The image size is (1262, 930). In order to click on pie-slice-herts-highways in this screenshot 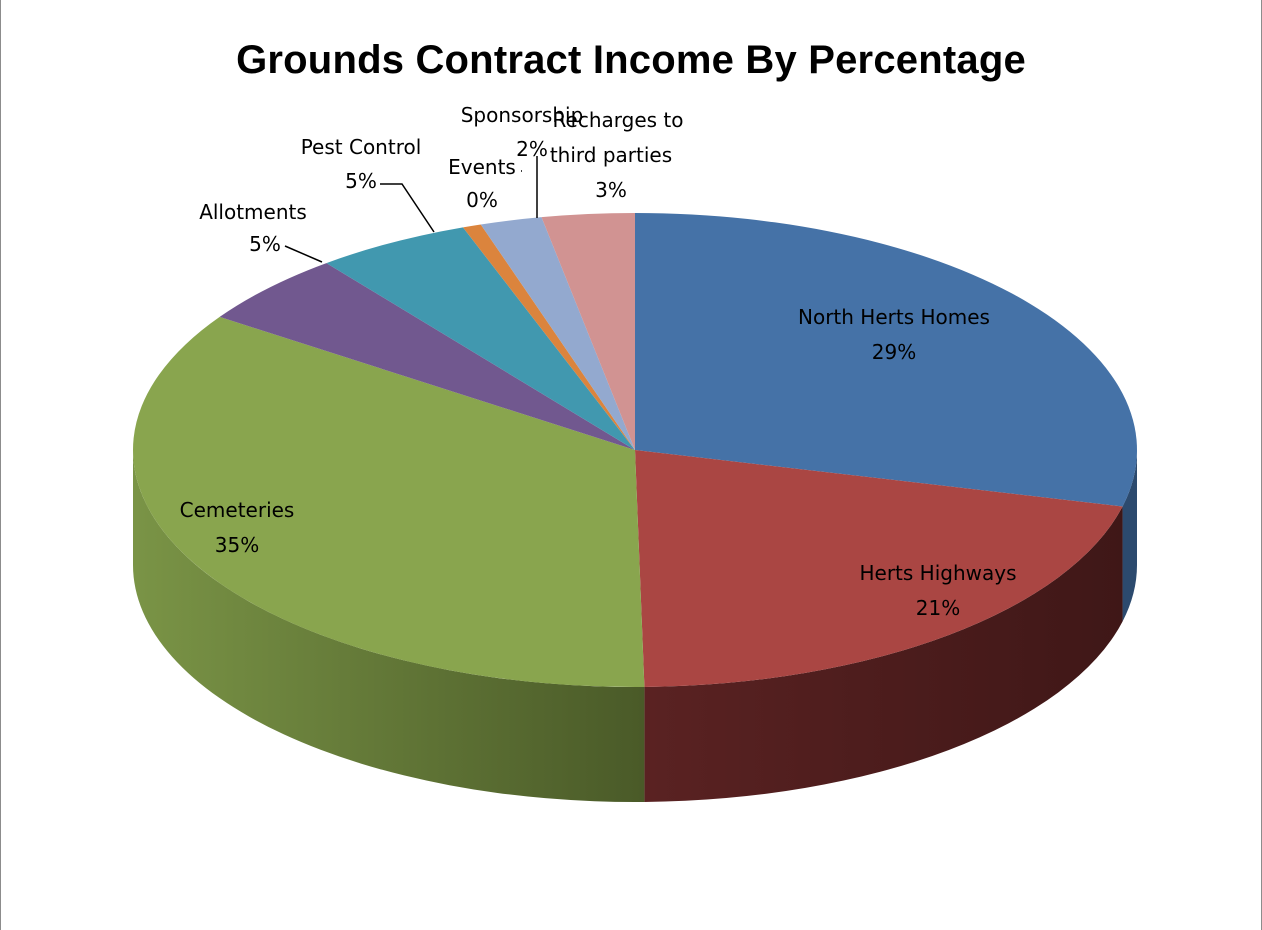, I will do `click(879, 568)`.